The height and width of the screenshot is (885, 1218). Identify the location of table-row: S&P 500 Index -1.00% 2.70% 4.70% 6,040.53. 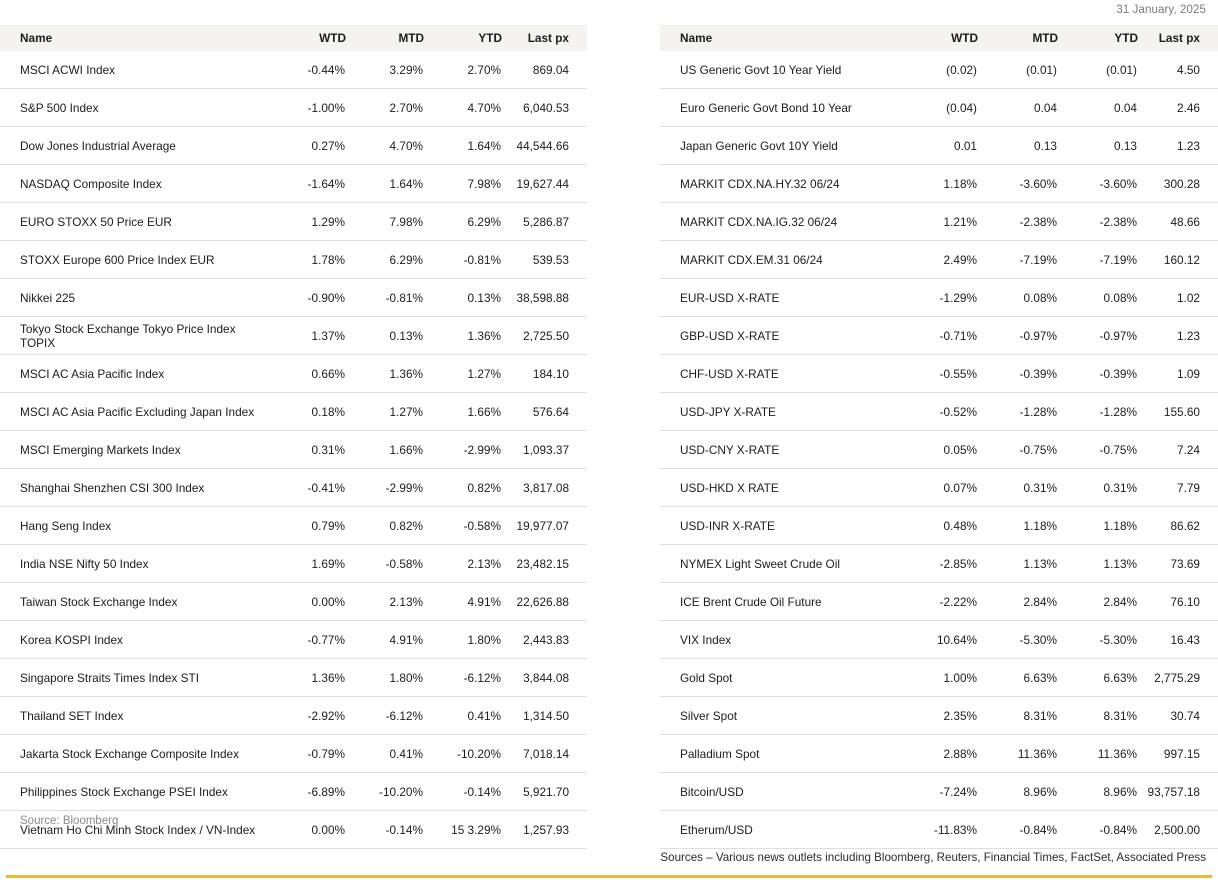
(293, 107).